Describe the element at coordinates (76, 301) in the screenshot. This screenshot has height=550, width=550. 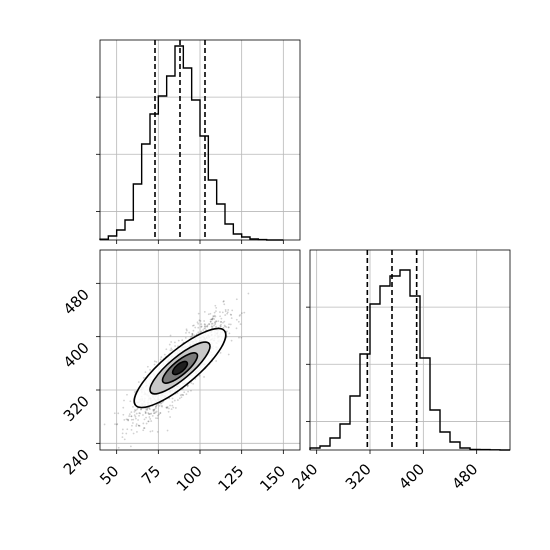
I see `joint-y-tick-label: 480` at that location.